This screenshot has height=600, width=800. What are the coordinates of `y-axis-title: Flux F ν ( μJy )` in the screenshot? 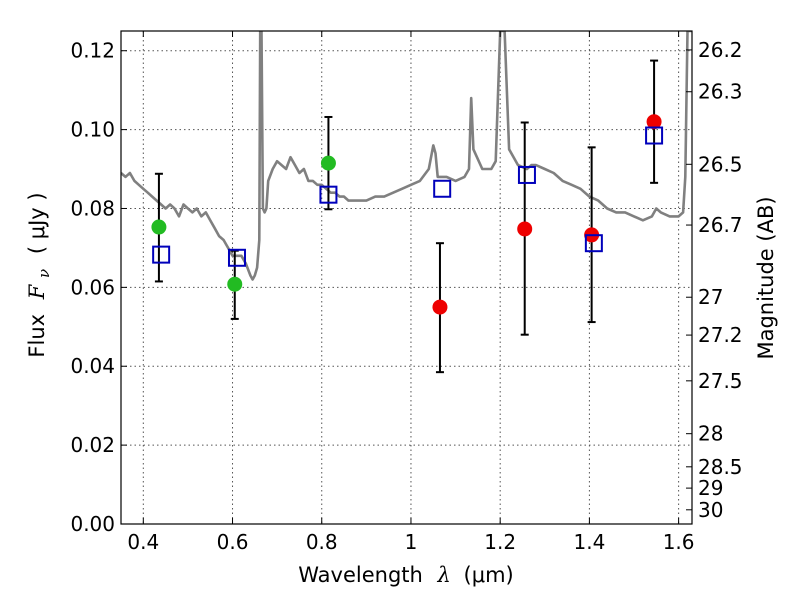 It's located at (39, 274).